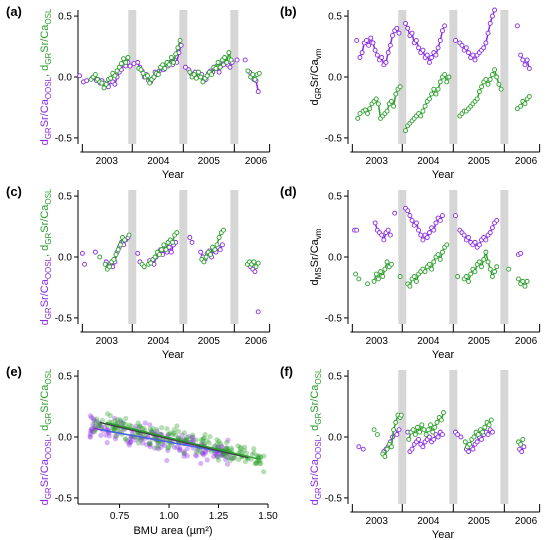 Image resolution: width=550 pixels, height=540 pixels. I want to click on year-label: 2005, so click(479, 341).